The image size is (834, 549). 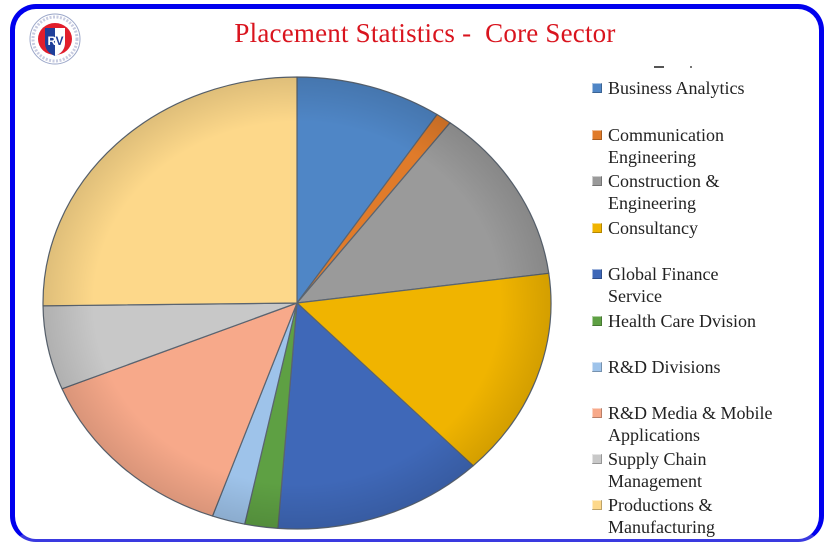 What do you see at coordinates (52, 41) in the screenshot?
I see `svg-text: R` at bounding box center [52, 41].